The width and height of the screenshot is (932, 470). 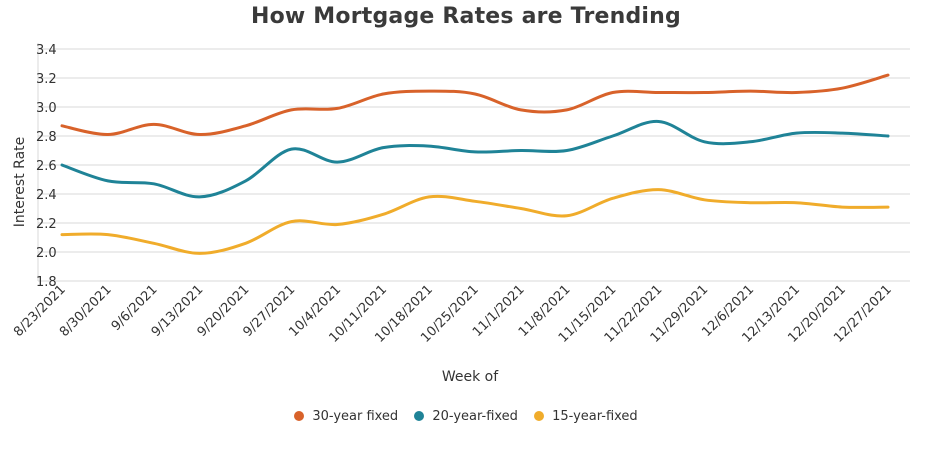 I want to click on y-axis-title: Interest Rate, so click(x=20, y=182).